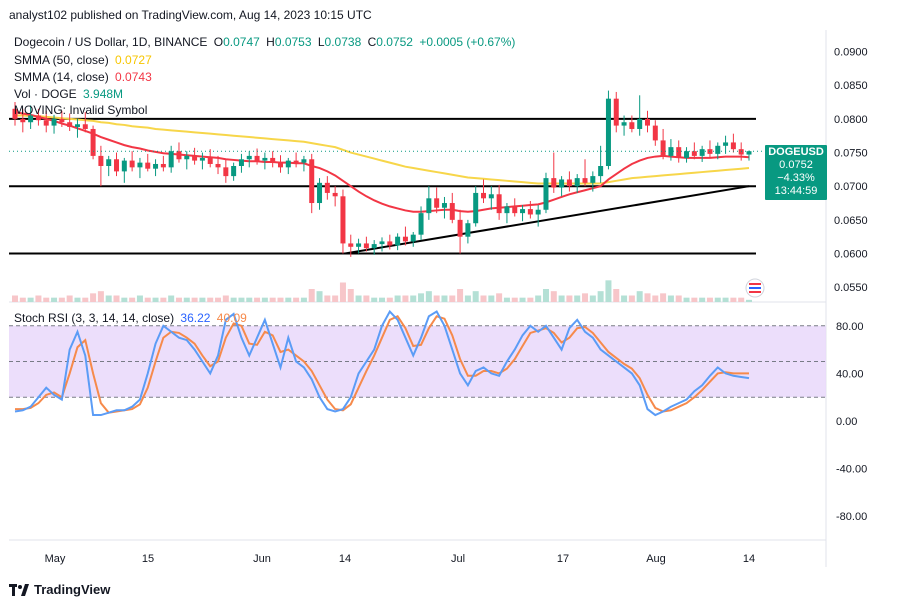 This screenshot has width=902, height=607. I want to click on time-tick-label-3: 14, so click(345, 559).